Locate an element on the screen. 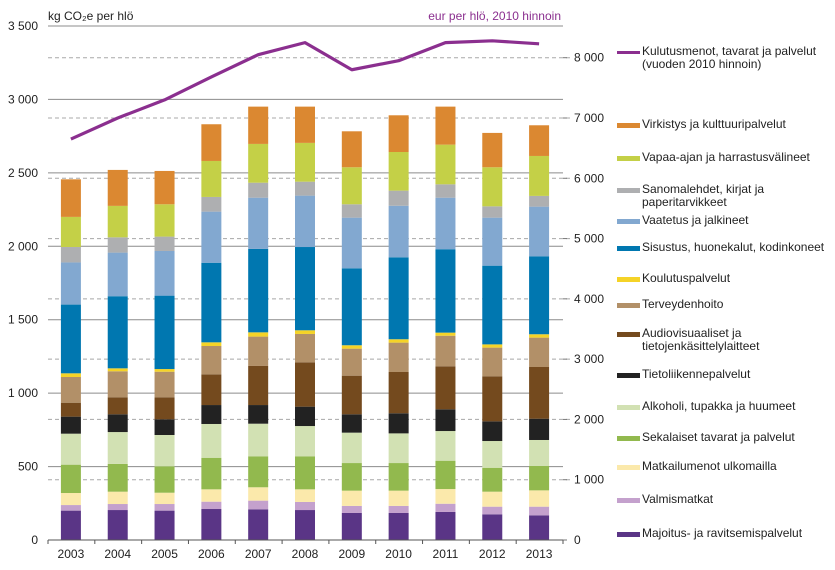 The height and width of the screenshot is (570, 835). left-tick-label: 2 000 is located at coordinates (23, 246).